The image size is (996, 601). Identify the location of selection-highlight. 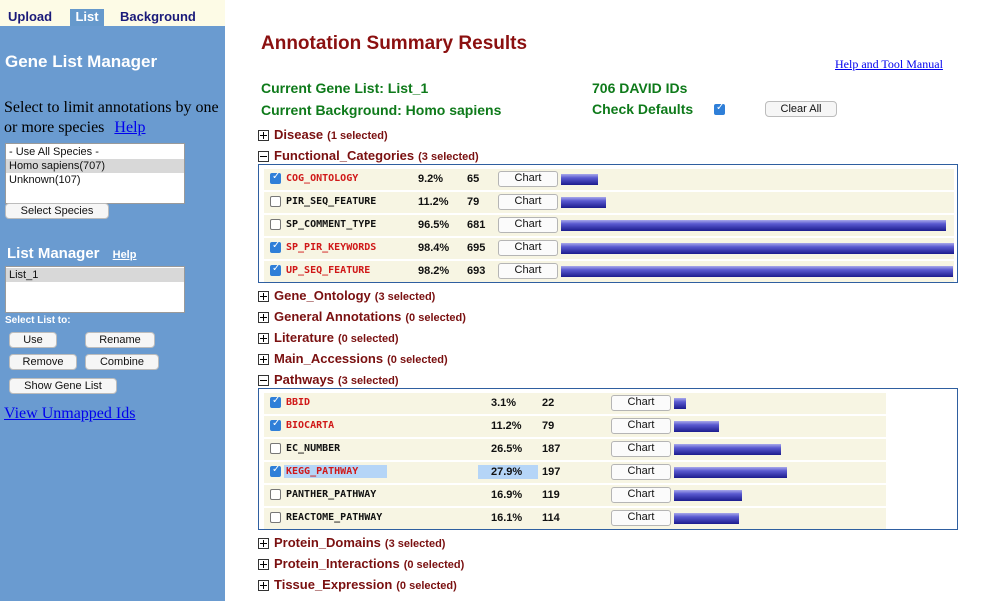
(335, 471).